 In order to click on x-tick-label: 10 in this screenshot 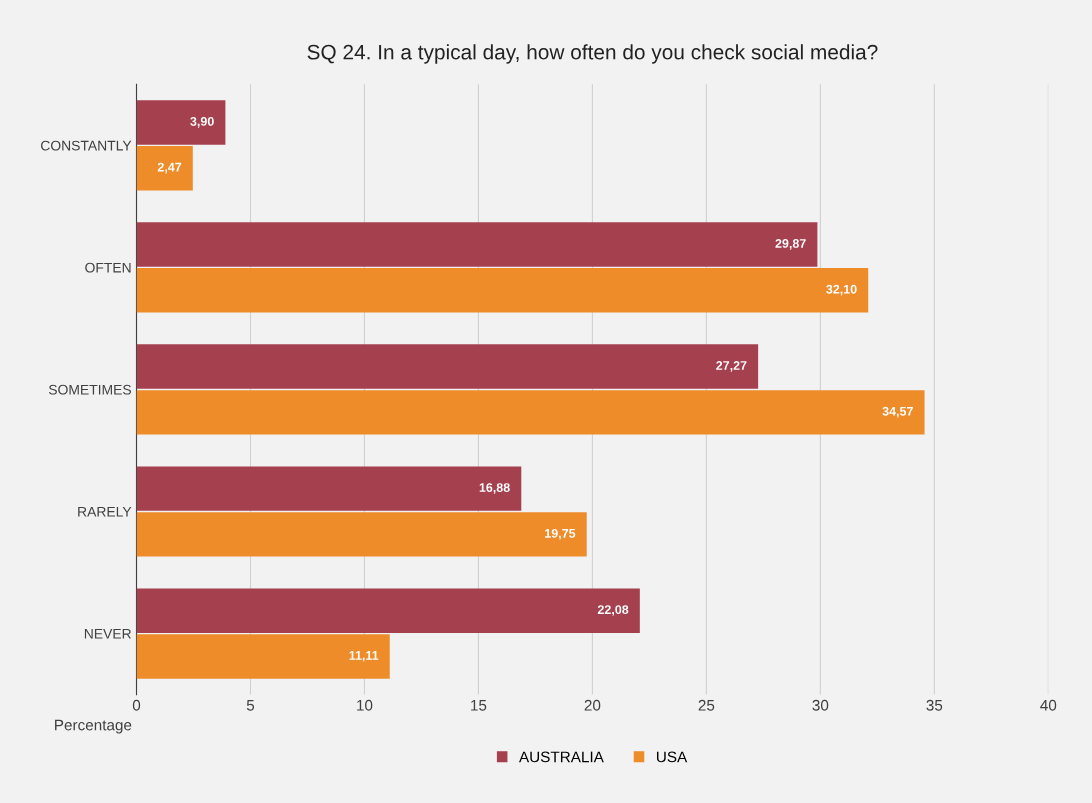, I will do `click(365, 705)`.